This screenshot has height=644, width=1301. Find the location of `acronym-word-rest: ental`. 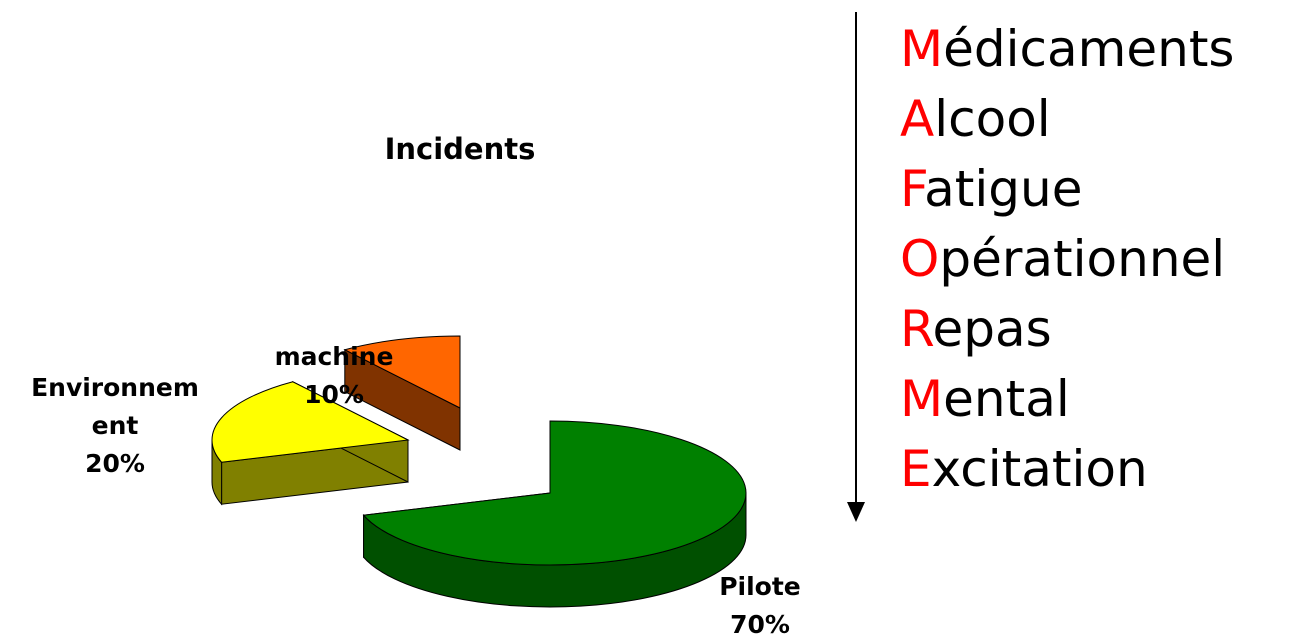

acronym-word-rest: ental is located at coordinates (1006, 399).